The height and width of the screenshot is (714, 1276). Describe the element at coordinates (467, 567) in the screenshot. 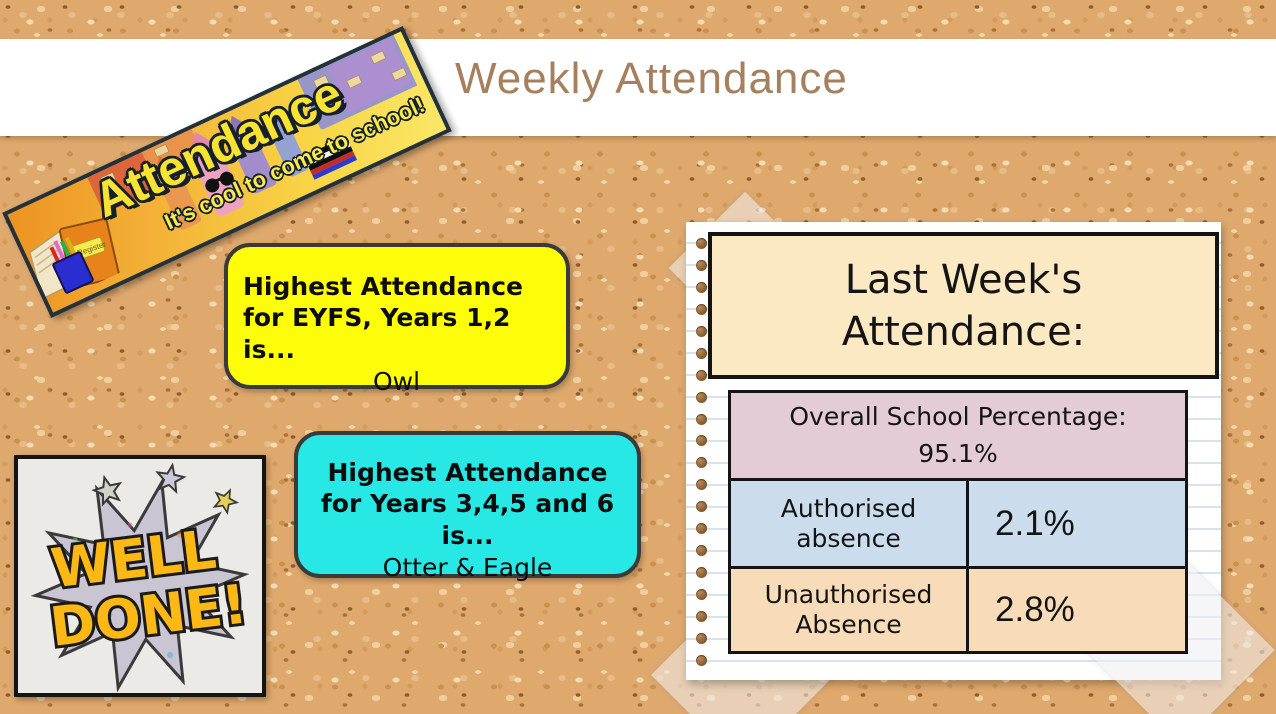

I see `card-ks2-winner: Otter & Eagle` at that location.